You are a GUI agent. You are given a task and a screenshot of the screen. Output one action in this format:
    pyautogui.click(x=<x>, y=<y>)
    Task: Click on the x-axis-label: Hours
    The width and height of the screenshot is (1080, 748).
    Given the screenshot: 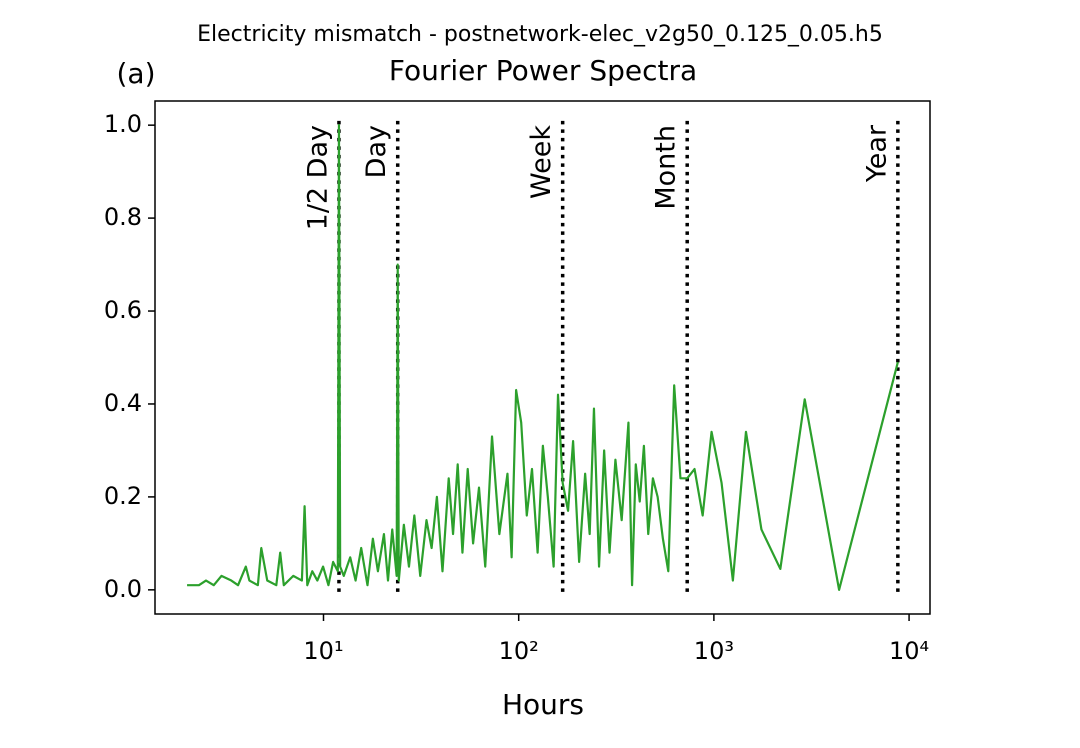 What is the action you would take?
    pyautogui.click(x=543, y=704)
    